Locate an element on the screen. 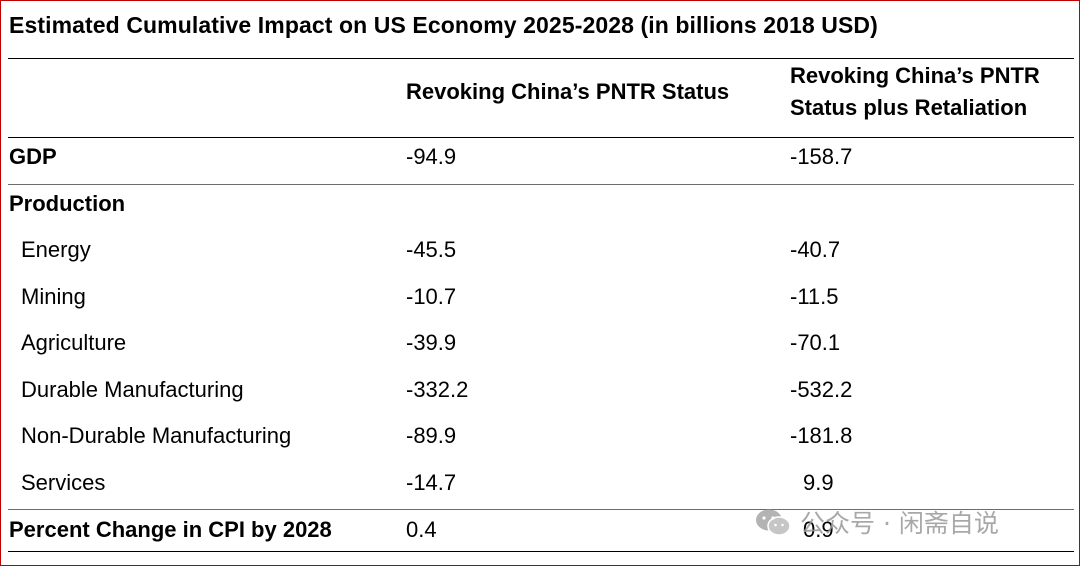  row-label: Services is located at coordinates (63, 482).